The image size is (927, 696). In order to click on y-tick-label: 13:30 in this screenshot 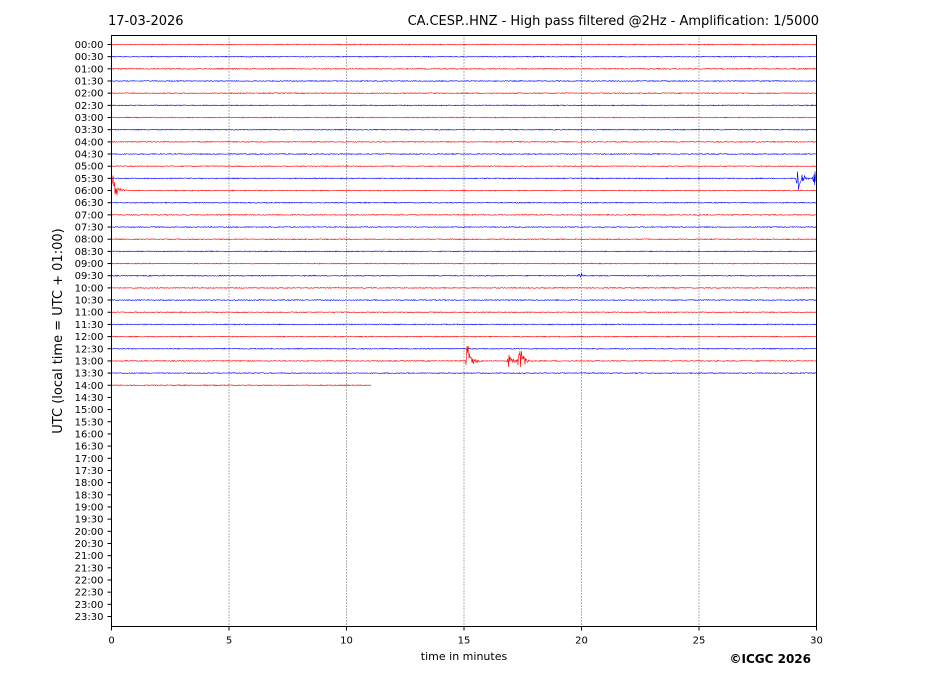, I will do `click(89, 374)`.